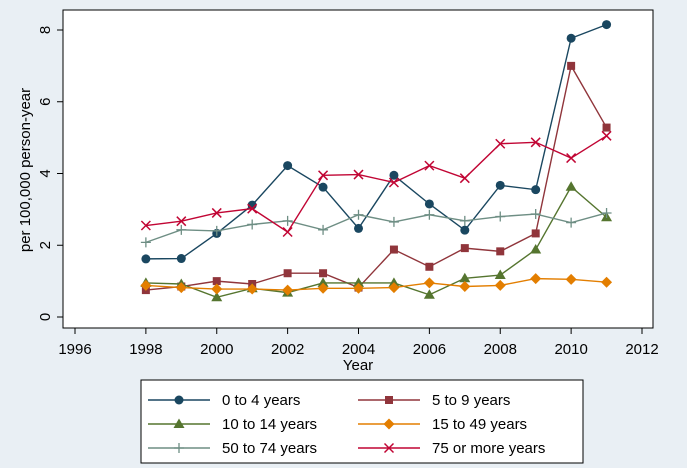 This screenshot has height=468, width=687. Describe the element at coordinates (479, 424) in the screenshot. I see `legend-label: 15 to 49 years` at that location.